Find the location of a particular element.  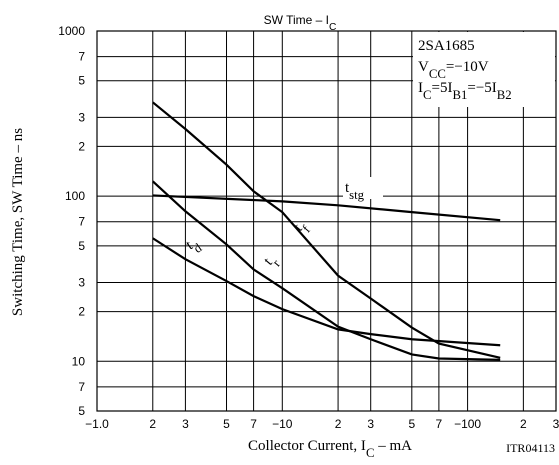

curve-label: tstg is located at coordinates (355, 191).